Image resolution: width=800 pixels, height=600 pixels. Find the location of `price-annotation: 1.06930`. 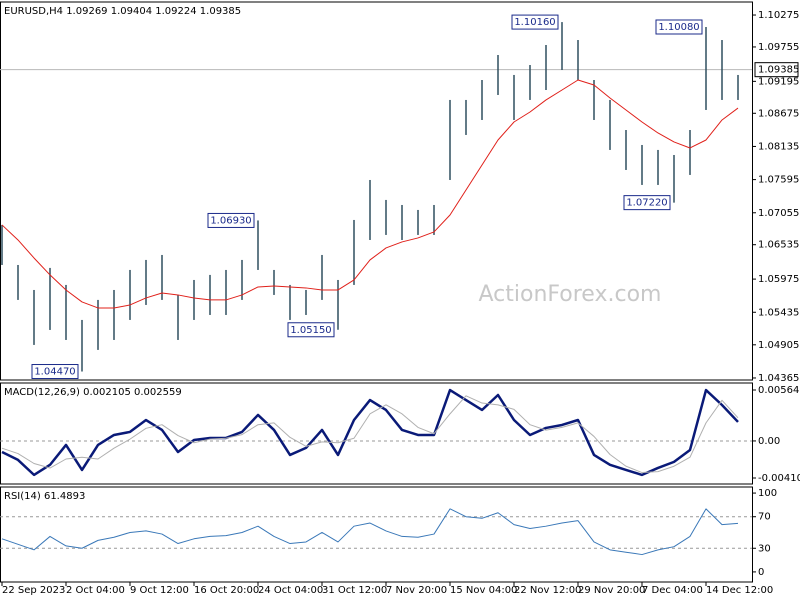

price-annotation: 1.06930 is located at coordinates (230, 220).